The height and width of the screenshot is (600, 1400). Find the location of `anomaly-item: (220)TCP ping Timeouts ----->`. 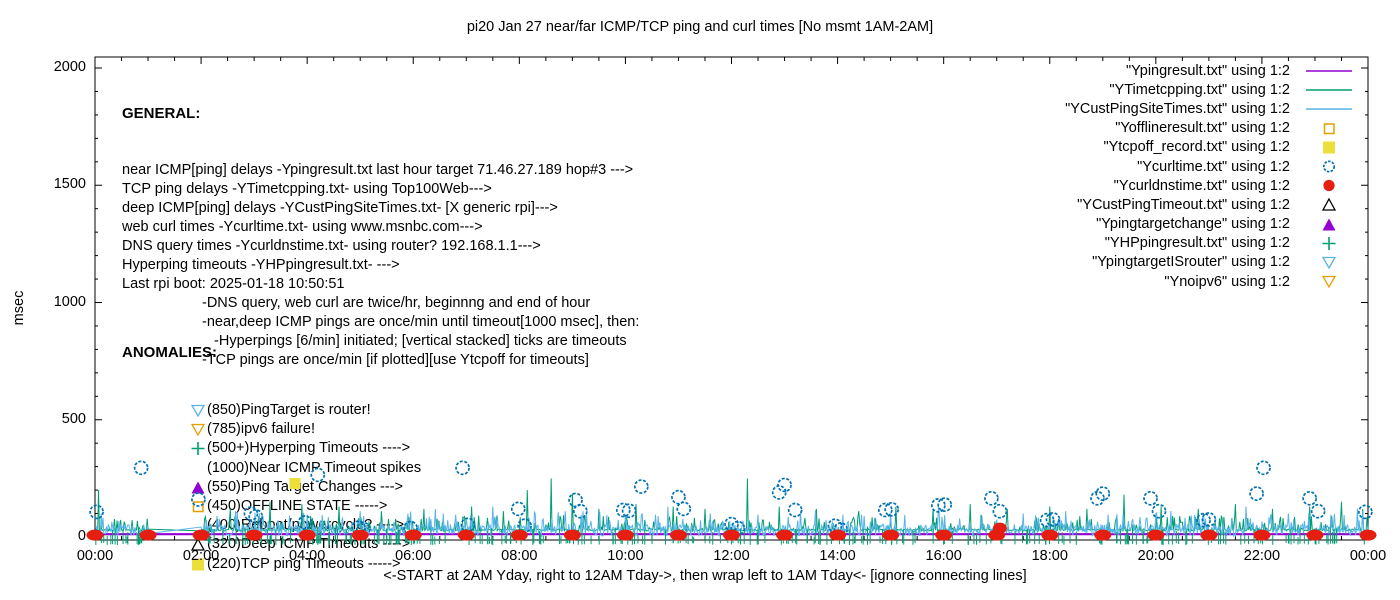

anomaly-item: (220)TCP ping Timeouts -----> is located at coordinates (305, 564).